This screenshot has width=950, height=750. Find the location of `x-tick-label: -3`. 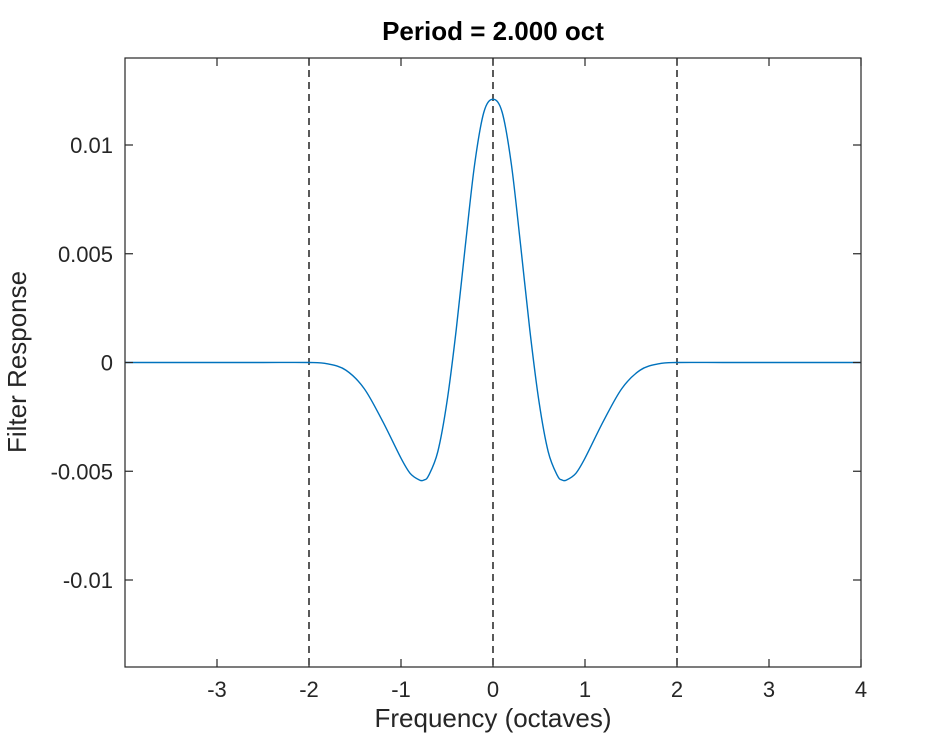

x-tick-label: -3 is located at coordinates (217, 689).